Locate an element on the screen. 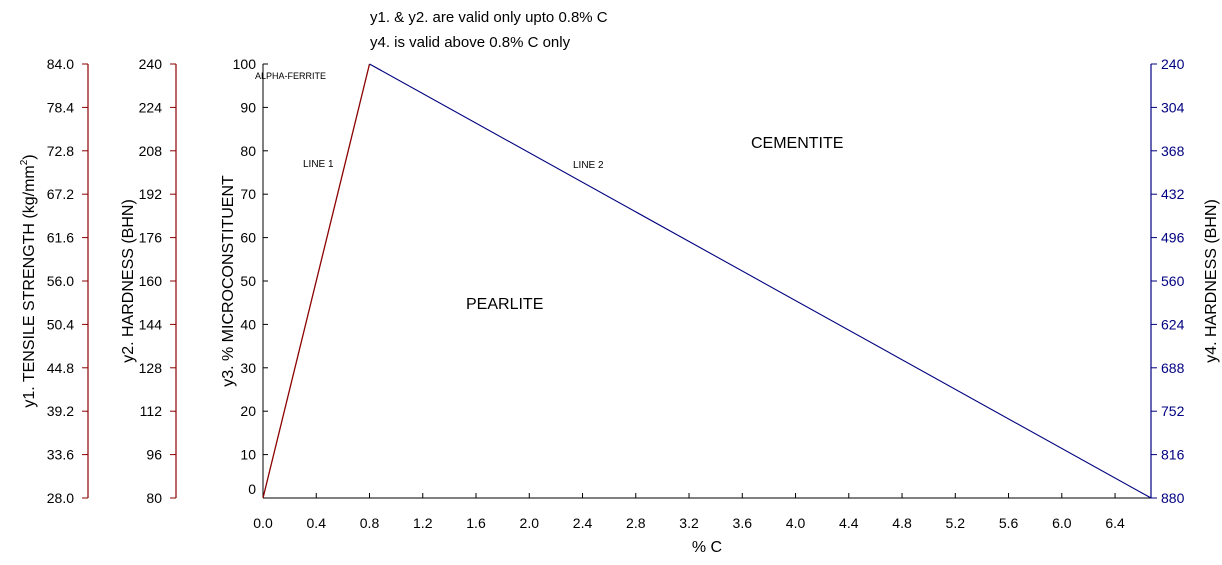 The height and width of the screenshot is (565, 1222). y3-tick-label: 60 is located at coordinates (248, 238).